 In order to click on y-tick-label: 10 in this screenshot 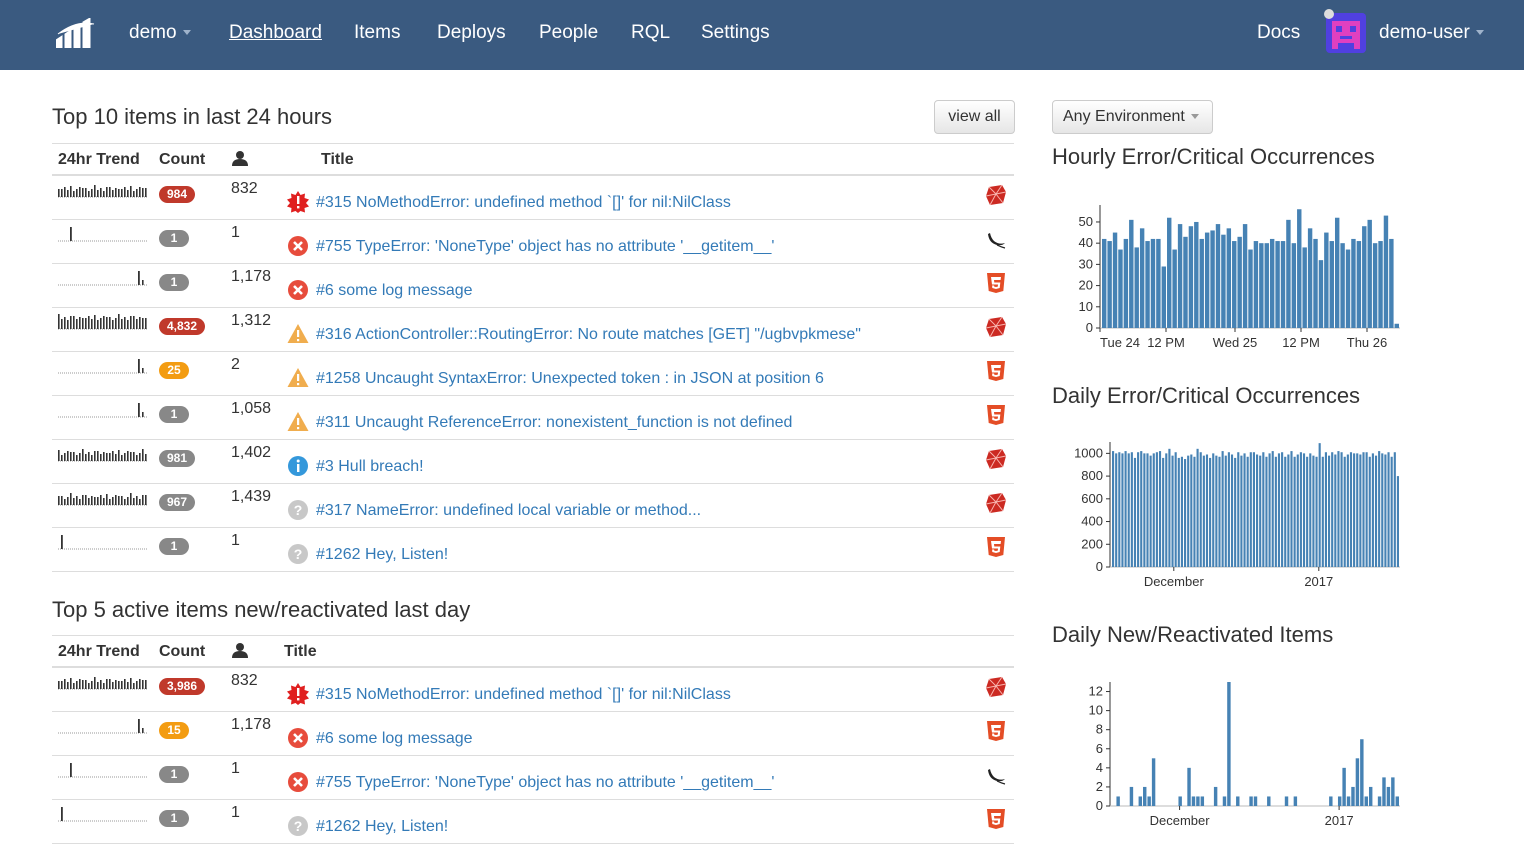, I will do `click(1096, 710)`.